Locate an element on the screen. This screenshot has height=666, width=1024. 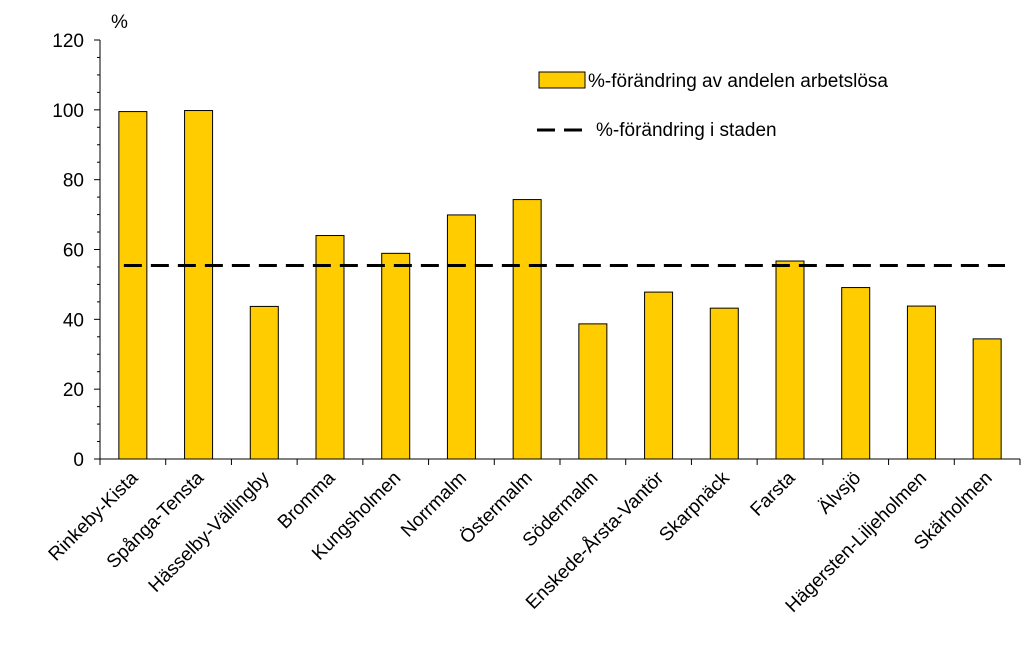
y-tick-label: 40 is located at coordinates (73, 320).